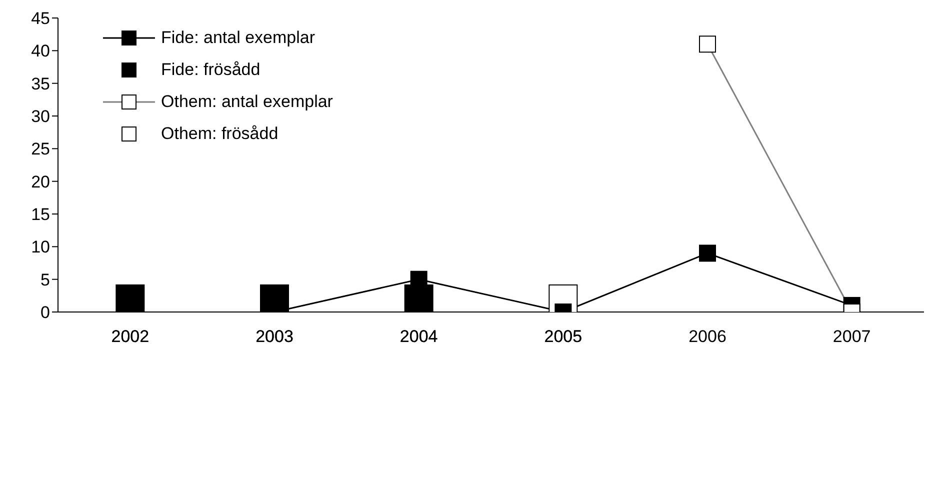 Image resolution: width=940 pixels, height=493 pixels. I want to click on x-tick-label: 2006, so click(707, 336).